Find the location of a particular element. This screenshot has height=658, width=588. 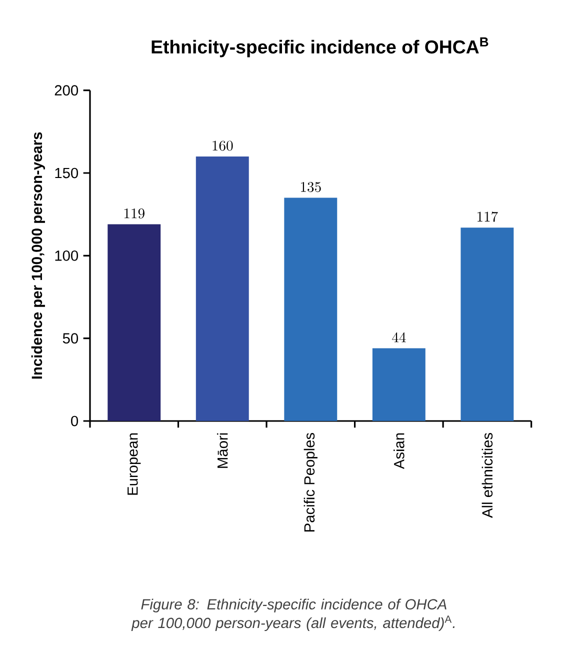

x-tick-label: Māori is located at coordinates (222, 450).